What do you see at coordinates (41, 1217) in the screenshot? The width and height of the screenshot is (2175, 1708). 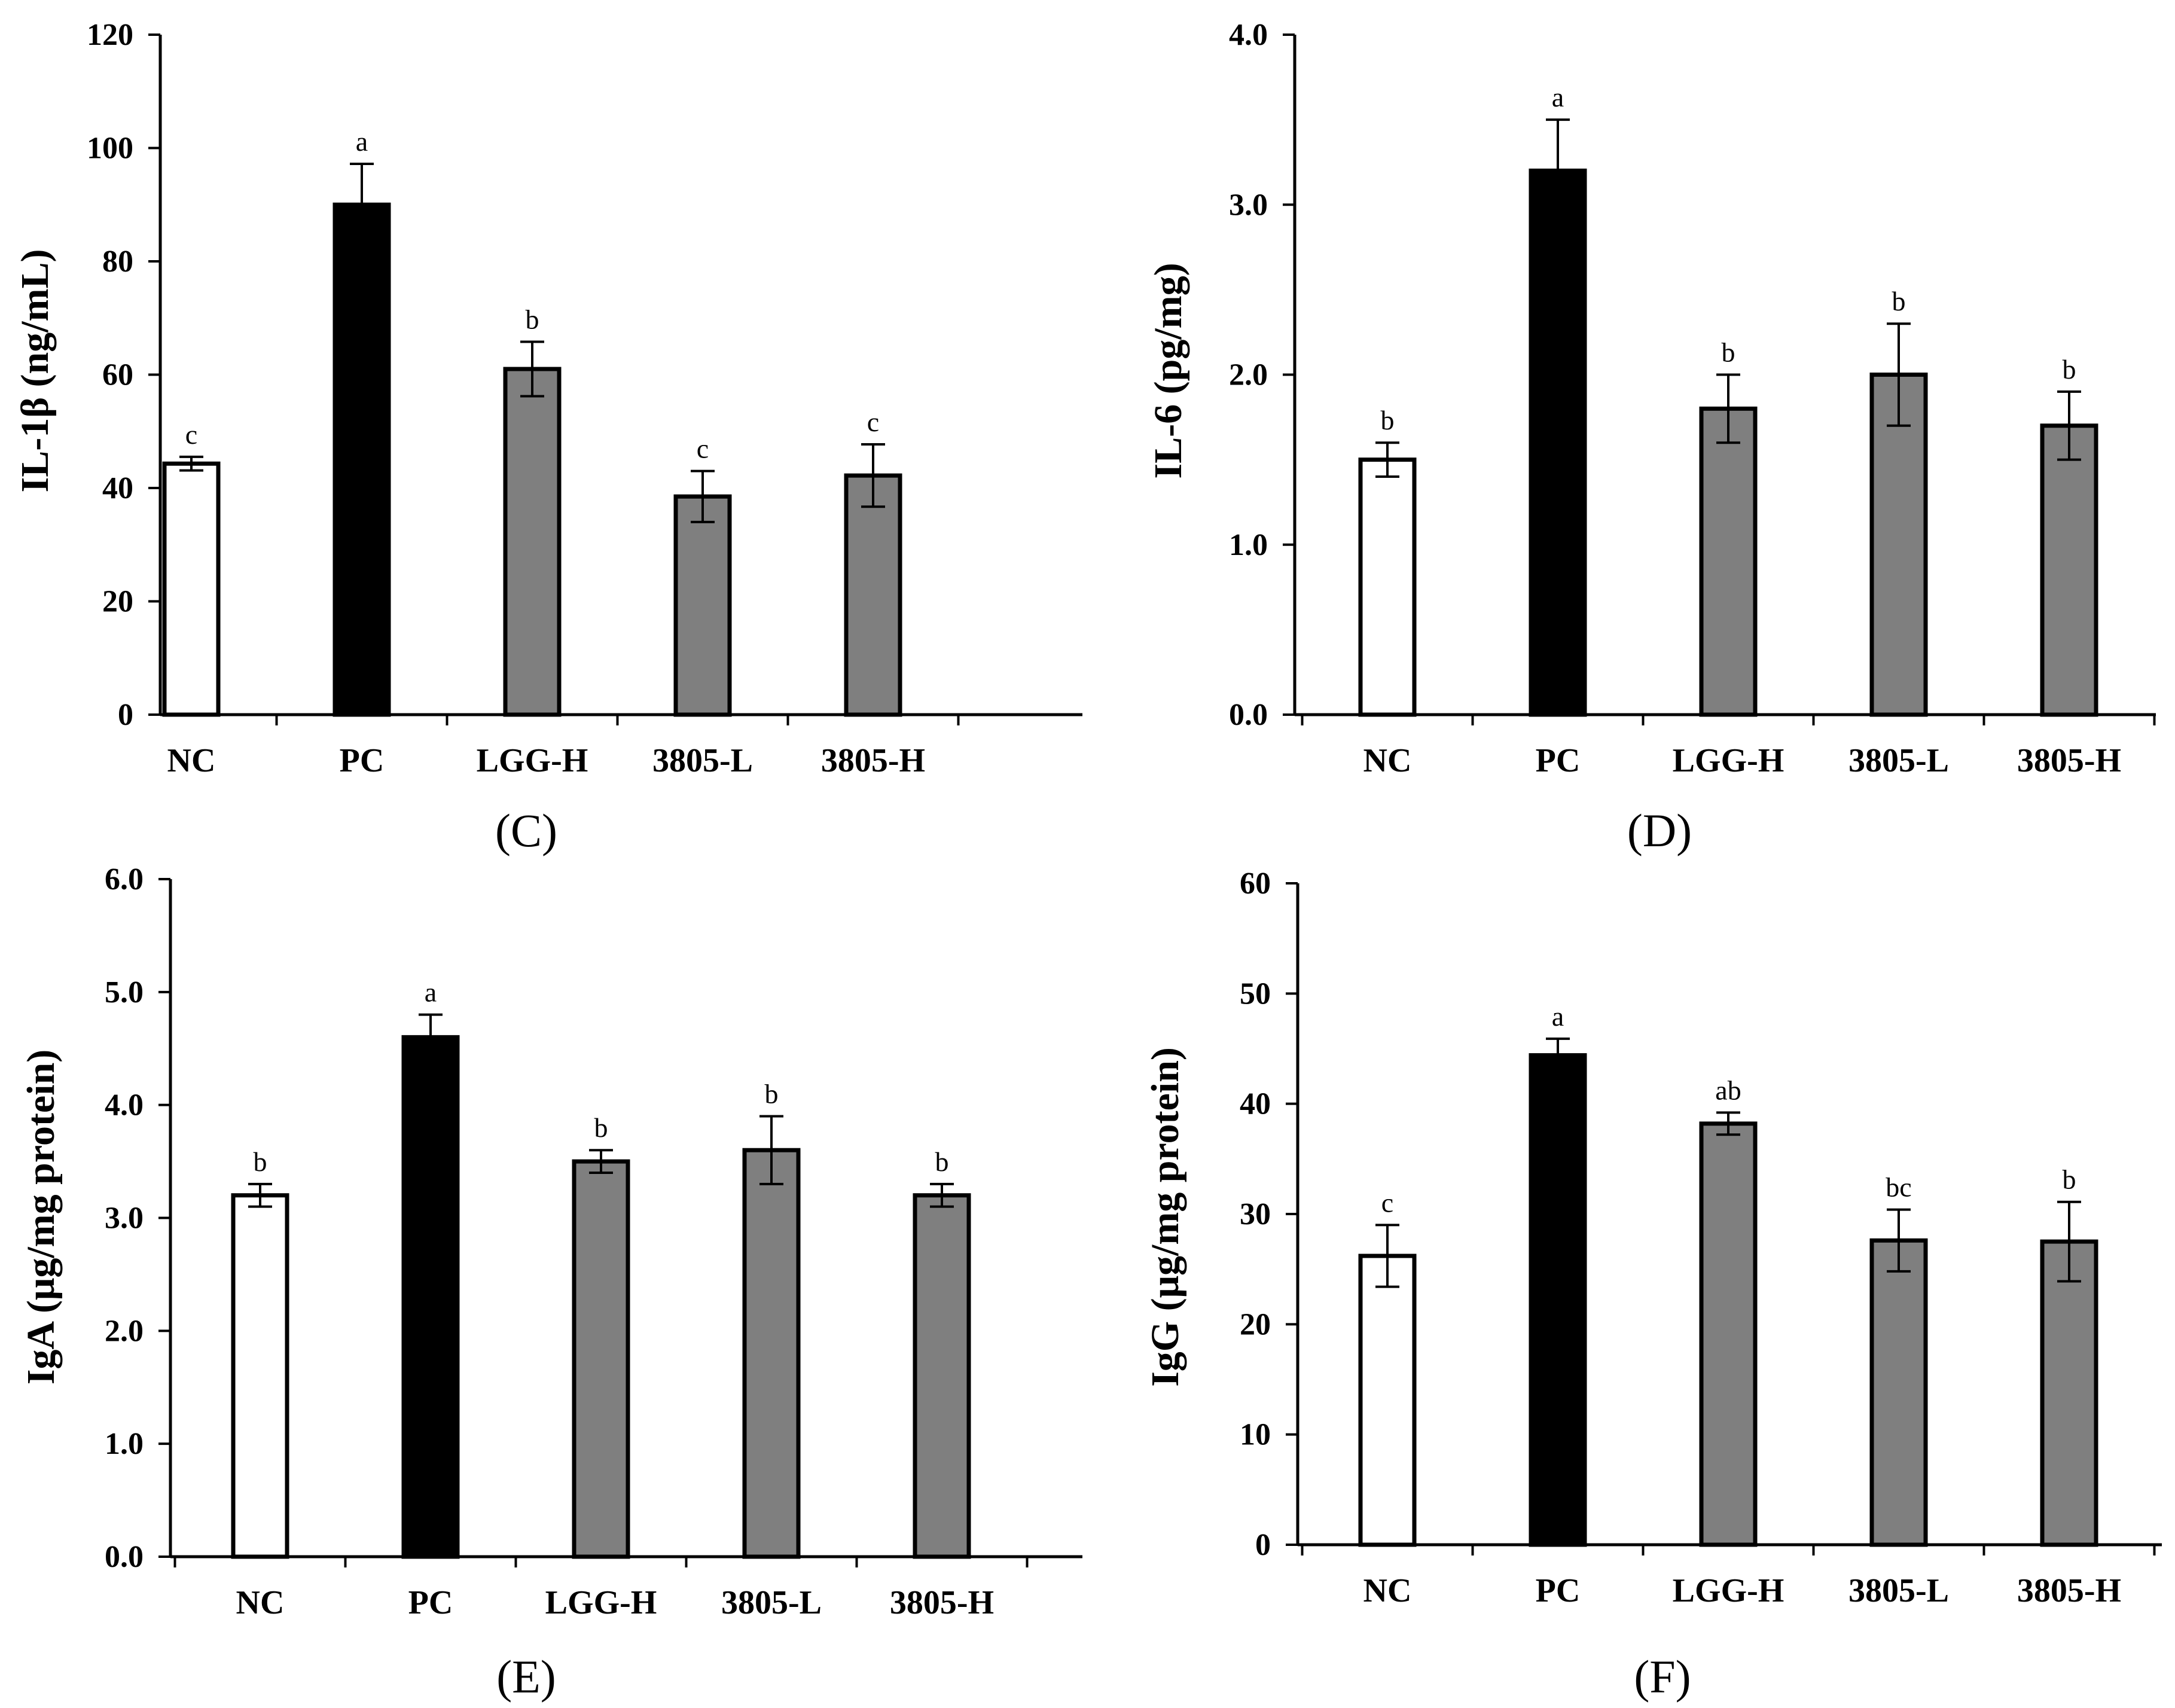 I see `y-axis-title: IgA (μg/mg protein)` at bounding box center [41, 1217].